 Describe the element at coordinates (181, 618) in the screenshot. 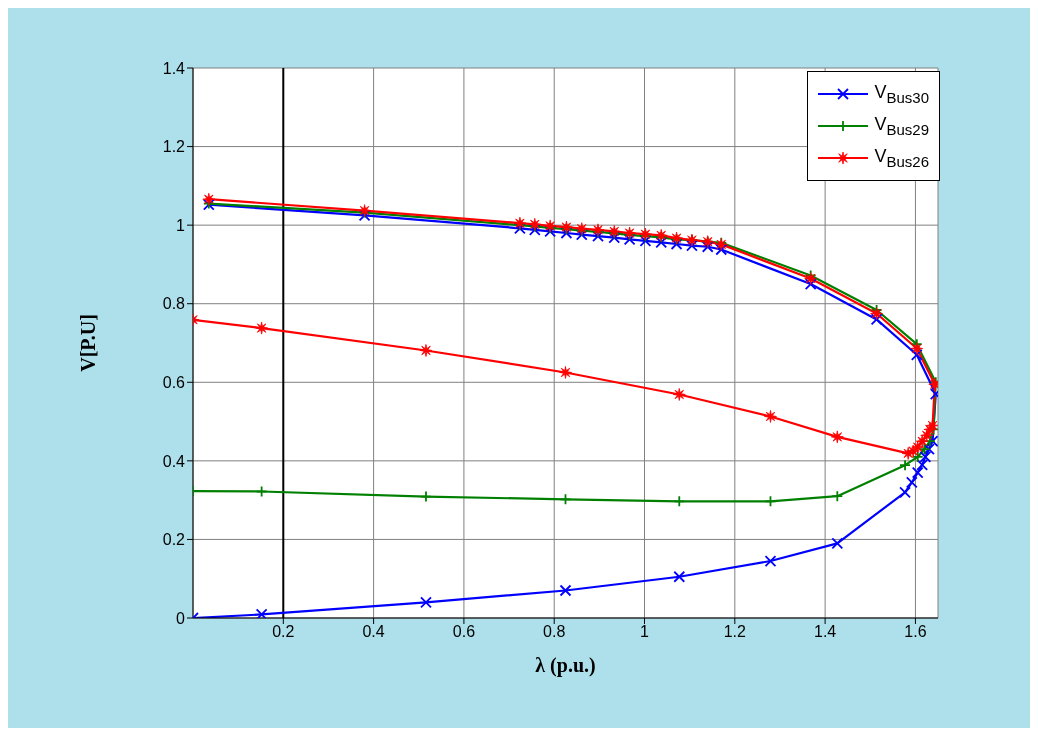

I see `y-tick-label: 0` at that location.